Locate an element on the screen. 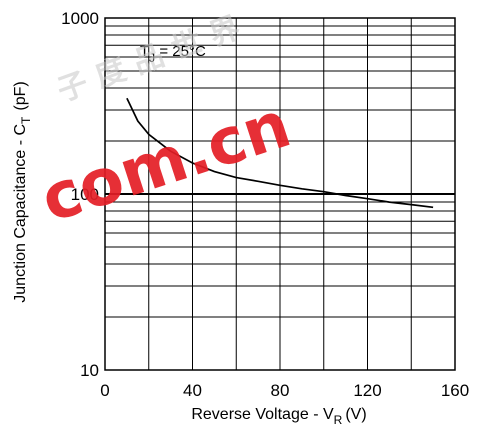  temperature-annotation: TJ = 25°C is located at coordinates (173, 54).